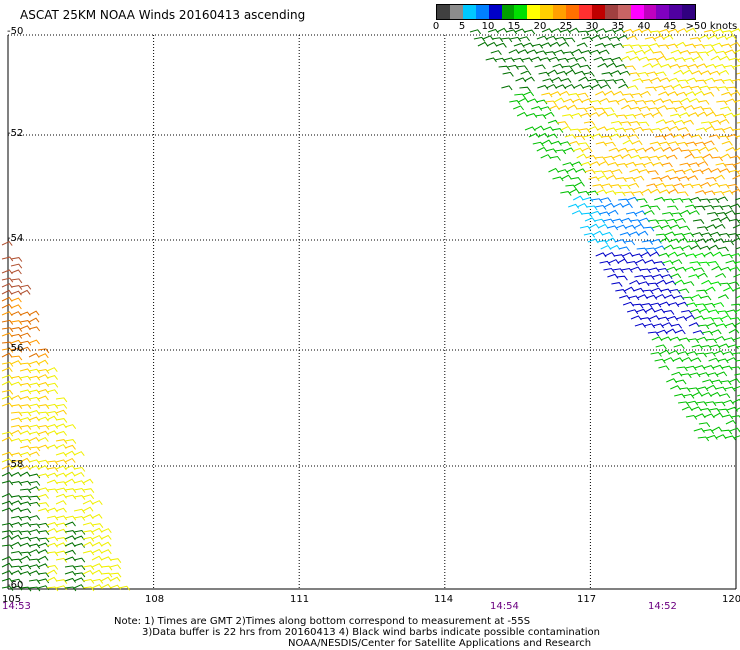  I want to click on legend-label-25: 25, so click(566, 26).